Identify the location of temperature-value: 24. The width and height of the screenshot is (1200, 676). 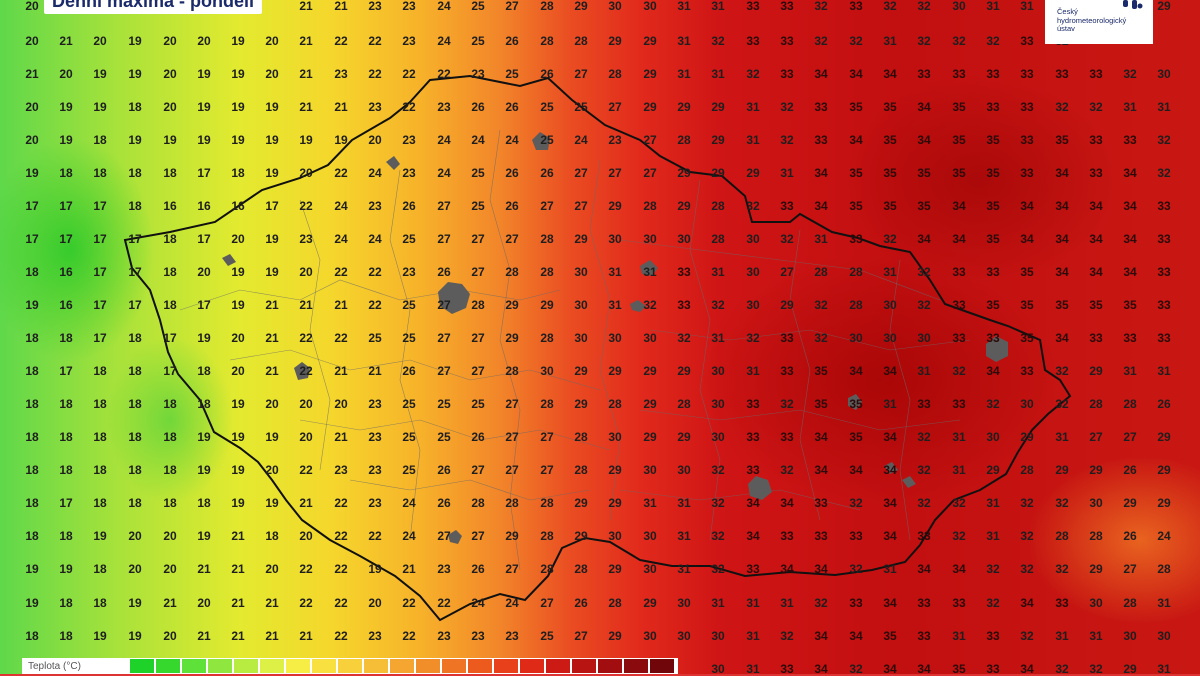
(409, 503).